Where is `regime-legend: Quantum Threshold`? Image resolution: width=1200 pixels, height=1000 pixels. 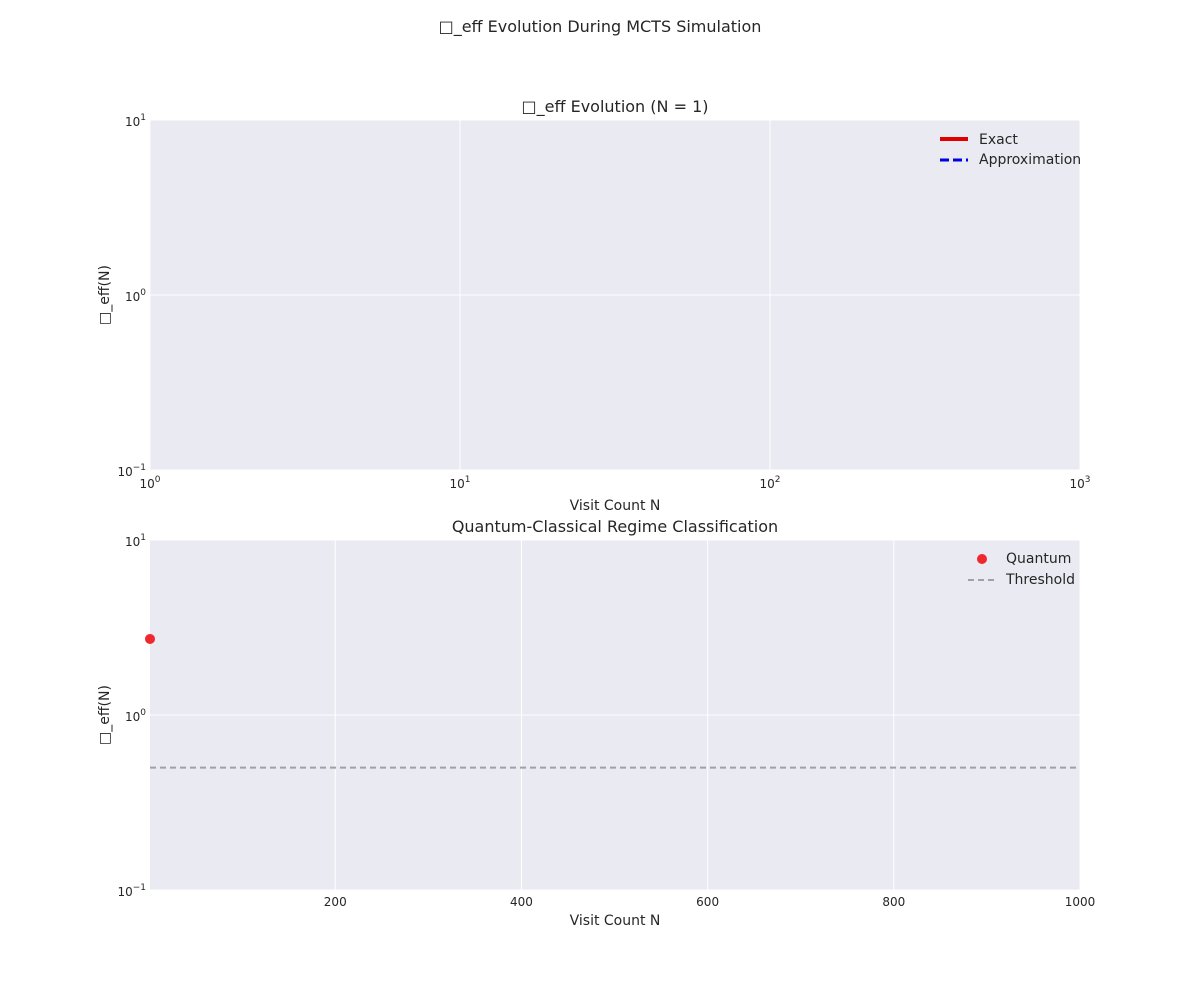 regime-legend: Quantum Threshold is located at coordinates (1021, 569).